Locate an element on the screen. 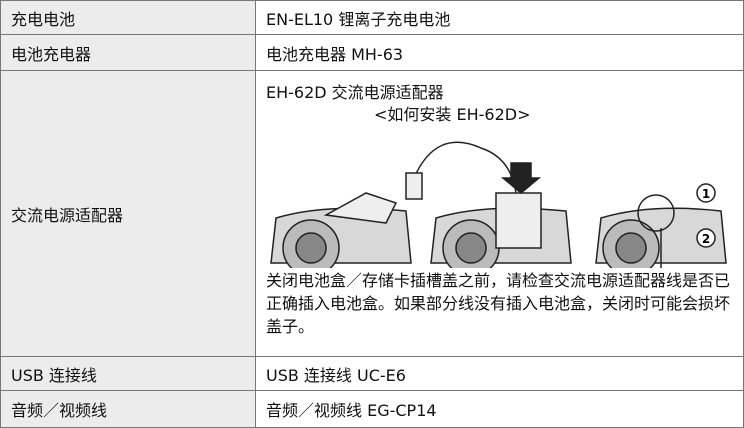 This screenshot has height=428, width=744. row-content: EN-EL10 锂离子充电电池 is located at coordinates (499, 17).